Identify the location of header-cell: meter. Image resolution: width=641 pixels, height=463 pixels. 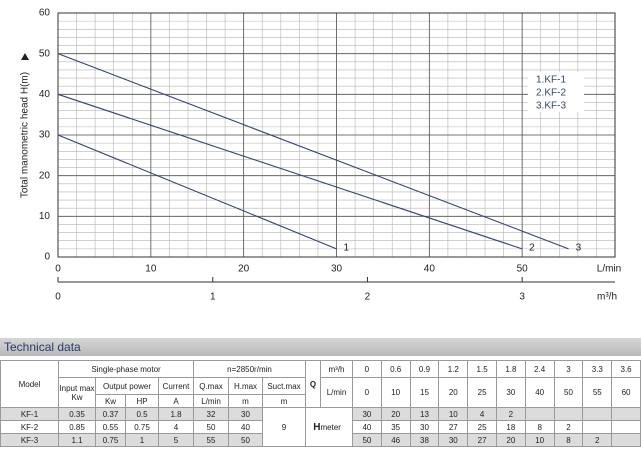
(336, 427).